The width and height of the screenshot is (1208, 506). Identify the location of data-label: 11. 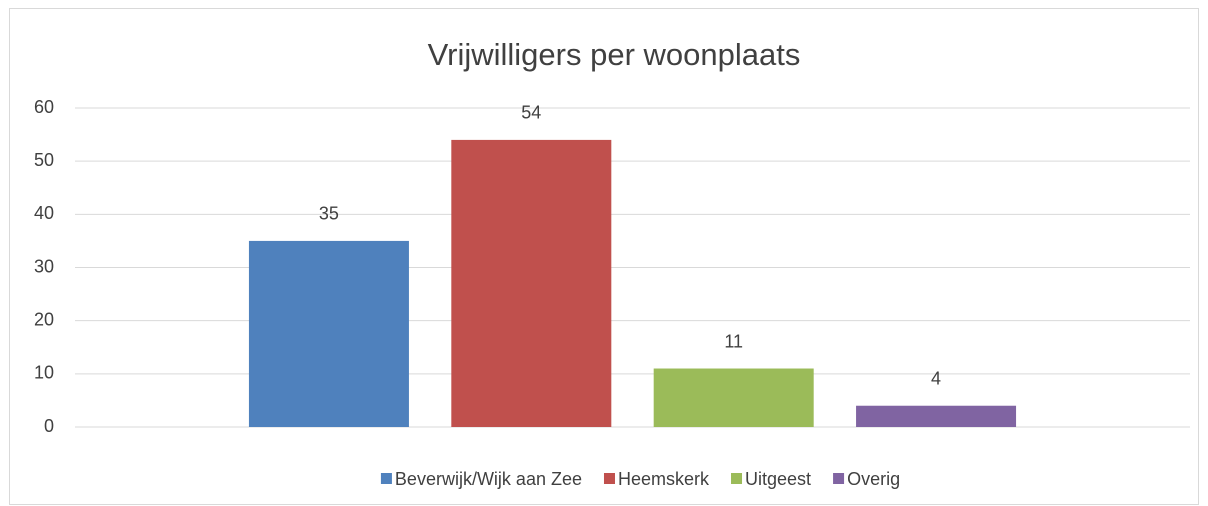
(733, 341).